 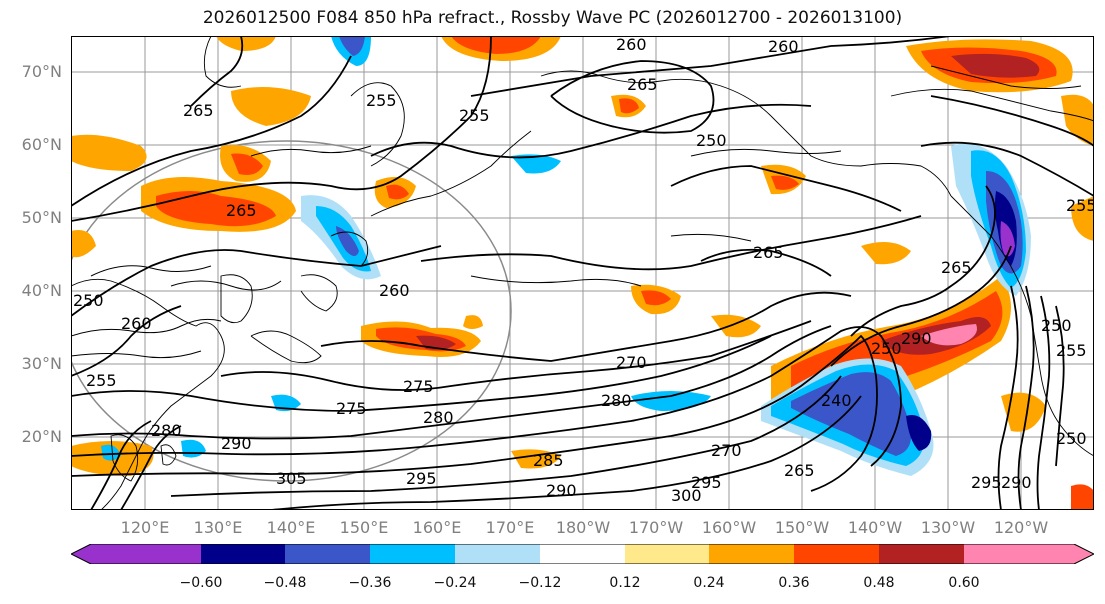 I want to click on colorbar-tick-label: −0.36, so click(x=370, y=583).